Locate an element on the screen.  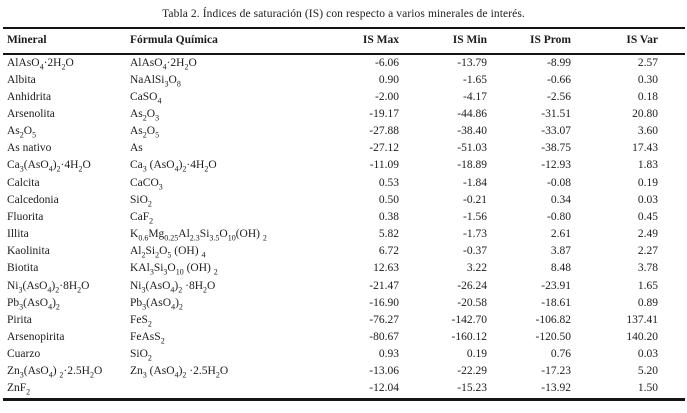
mineral-cell: Ni3(AsO4)2·8H2O is located at coordinates (48, 286).